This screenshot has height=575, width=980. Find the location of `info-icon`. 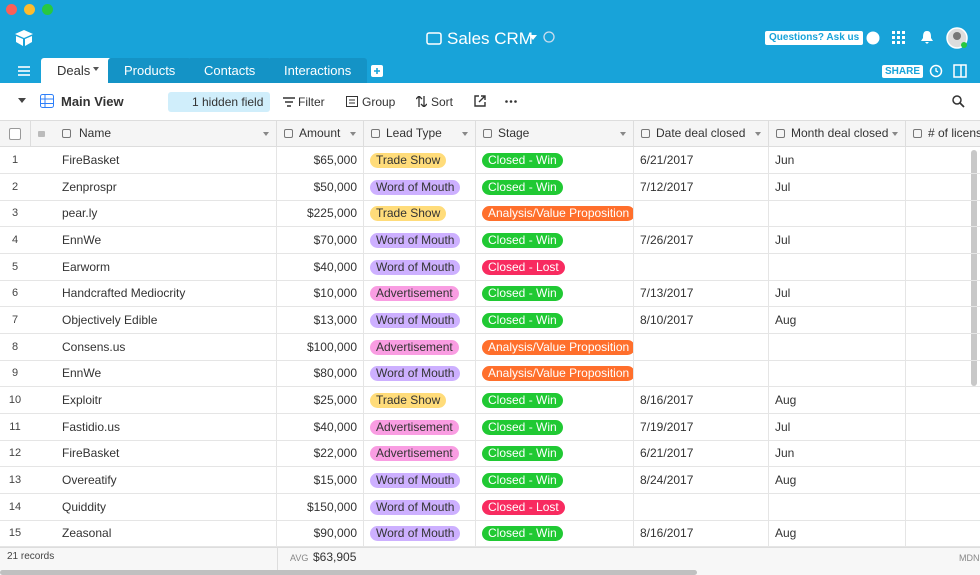

info-icon is located at coordinates (549, 37).